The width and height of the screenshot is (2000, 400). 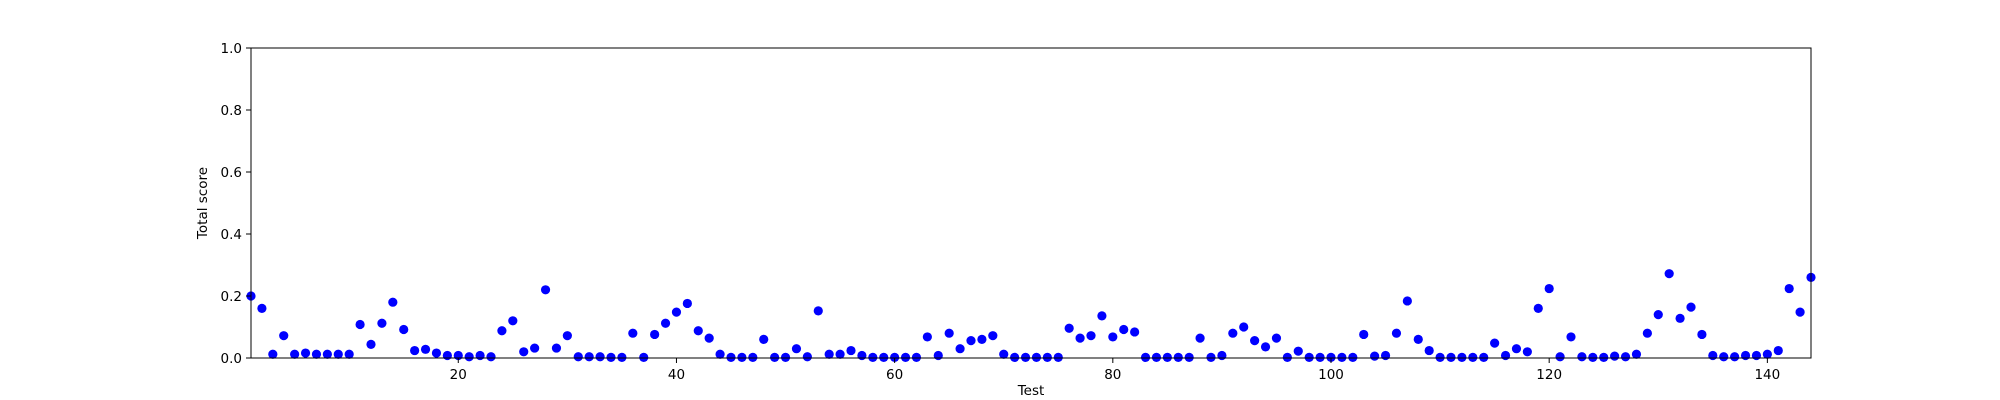 What do you see at coordinates (1031, 391) in the screenshot?
I see `x-axis-label: Test` at bounding box center [1031, 391].